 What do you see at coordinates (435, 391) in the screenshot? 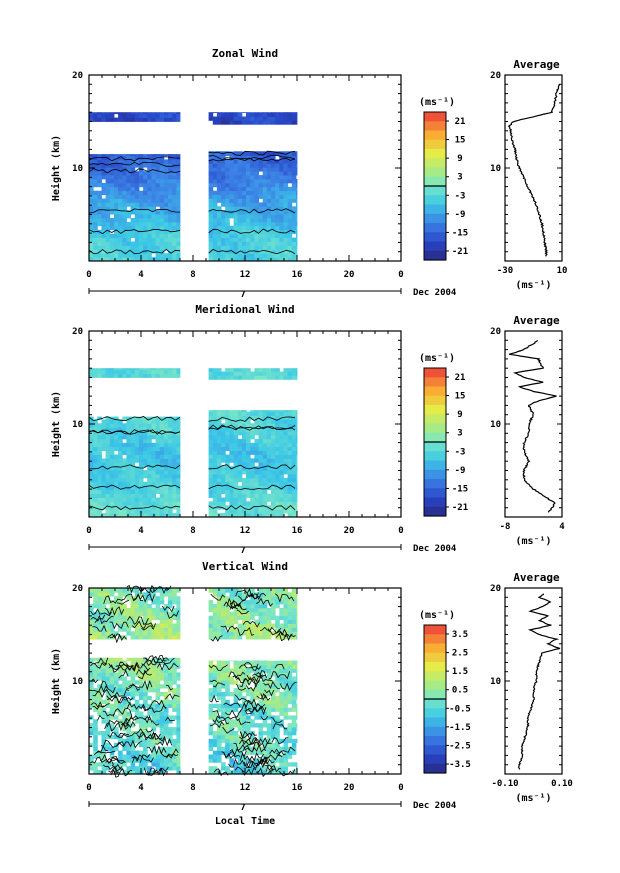
I see `colorbar-segment` at bounding box center [435, 391].